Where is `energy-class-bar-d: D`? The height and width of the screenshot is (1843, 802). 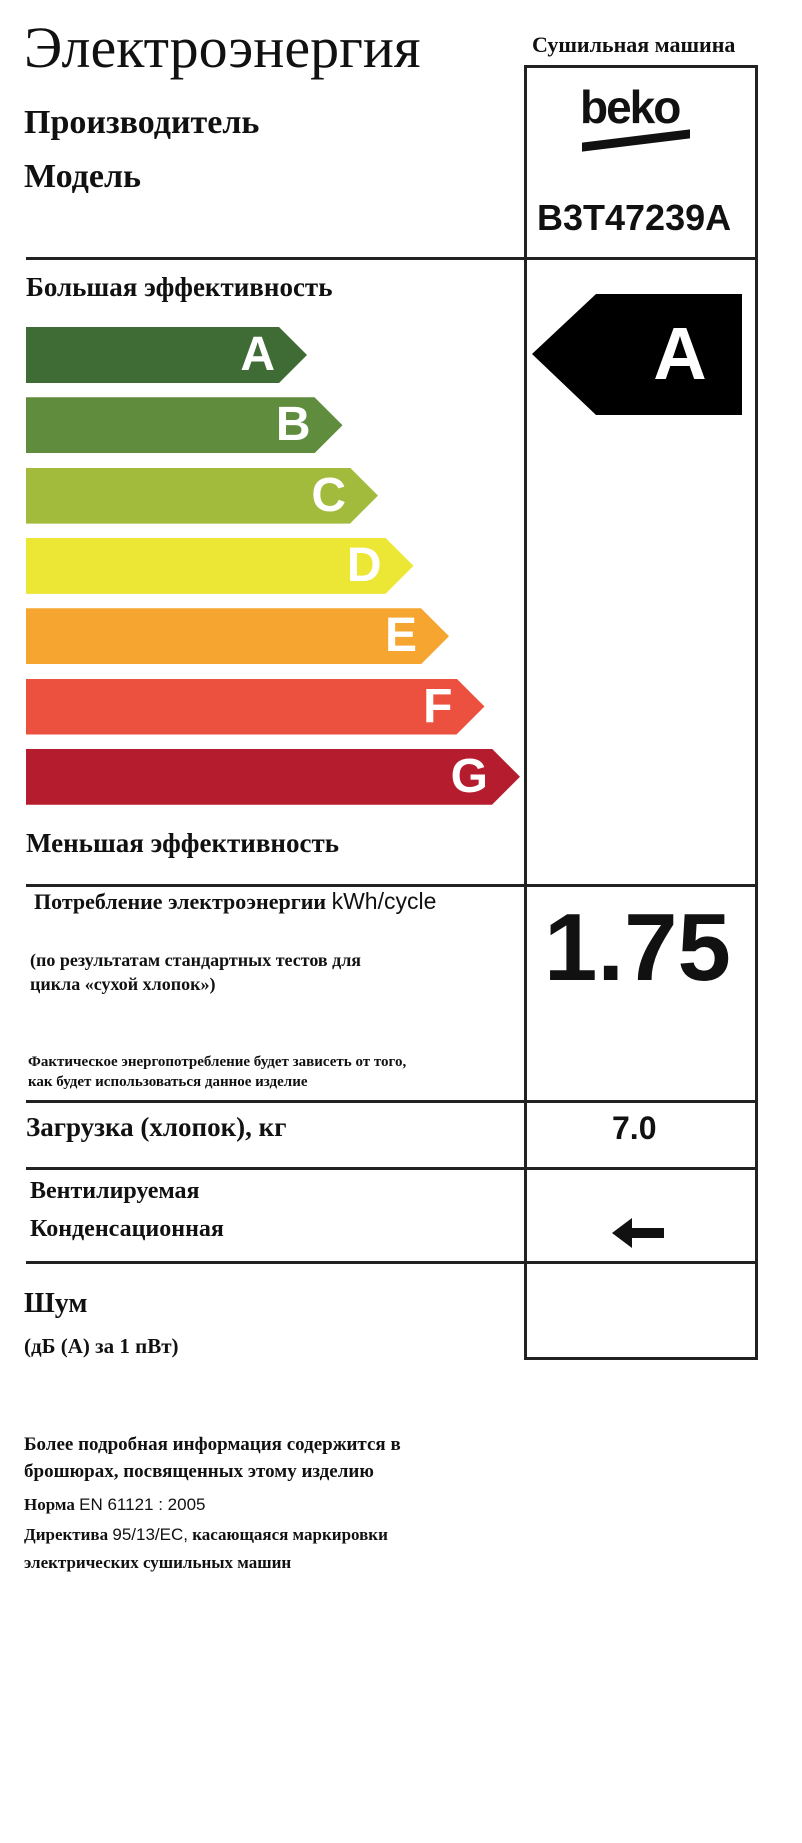 energy-class-bar-d: D is located at coordinates (220, 565).